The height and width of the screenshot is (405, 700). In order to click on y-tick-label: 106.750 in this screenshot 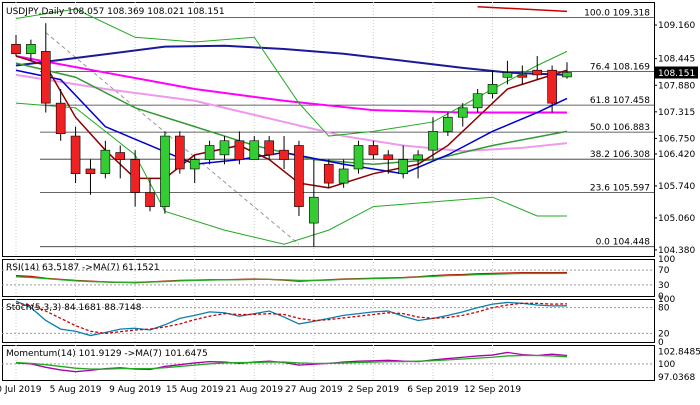, I will do `click(676, 139)`.